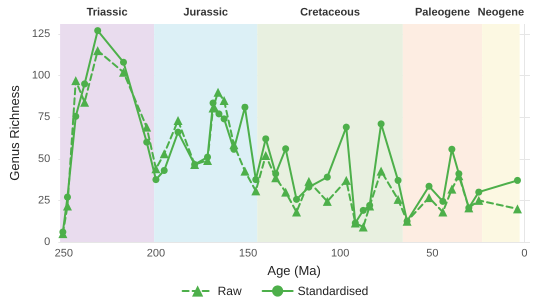  Describe the element at coordinates (442, 12) in the screenshot. I see `band-label: Paleogene` at that location.